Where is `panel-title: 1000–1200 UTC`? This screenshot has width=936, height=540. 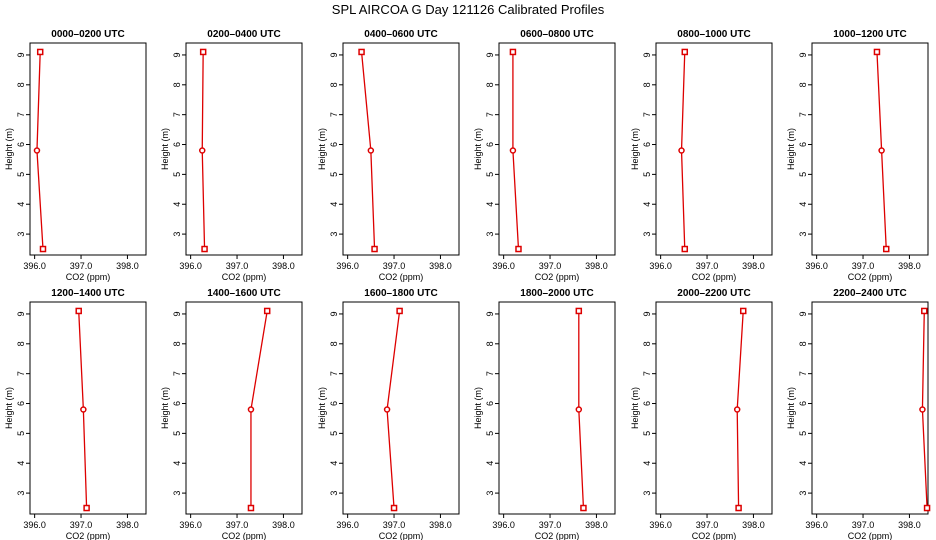
panel-title: 1000–1200 UTC is located at coordinates (869, 34).